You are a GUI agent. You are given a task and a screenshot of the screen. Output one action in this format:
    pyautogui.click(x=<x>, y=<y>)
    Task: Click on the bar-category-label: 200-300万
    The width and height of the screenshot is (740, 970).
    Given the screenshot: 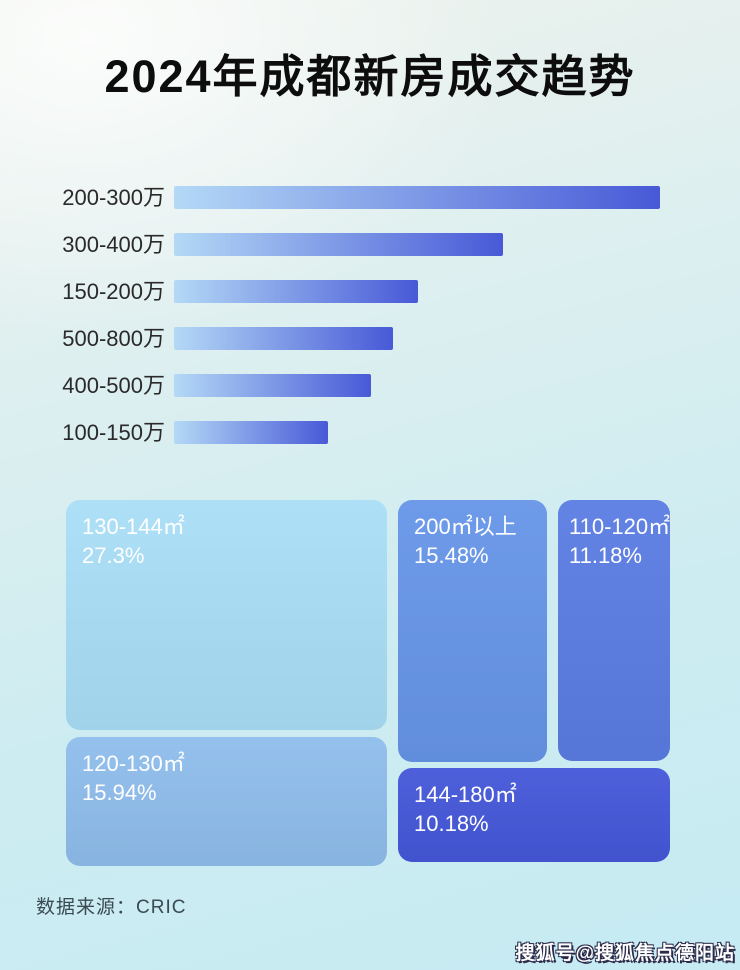 What is the action you would take?
    pyautogui.click(x=113, y=197)
    